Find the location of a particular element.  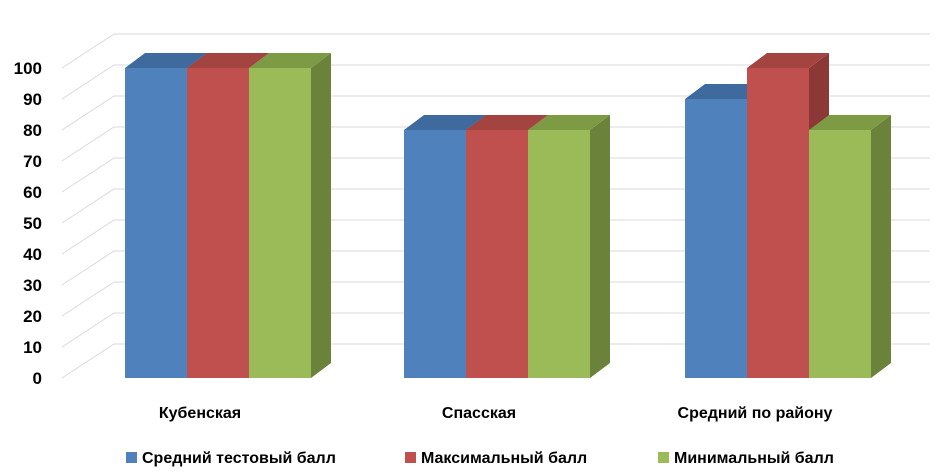

y-axis-ticks: 0 10 20 30 40 50 60 70 80 90 100 is located at coordinates (28, 223).